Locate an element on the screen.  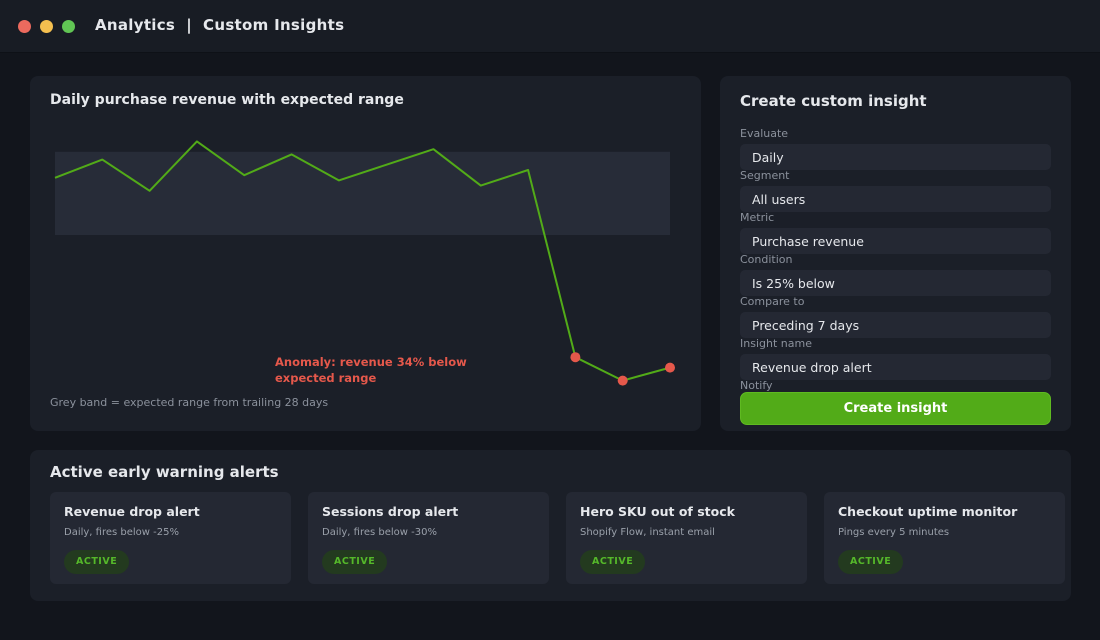
evaluate-value: Daily is located at coordinates (768, 157).